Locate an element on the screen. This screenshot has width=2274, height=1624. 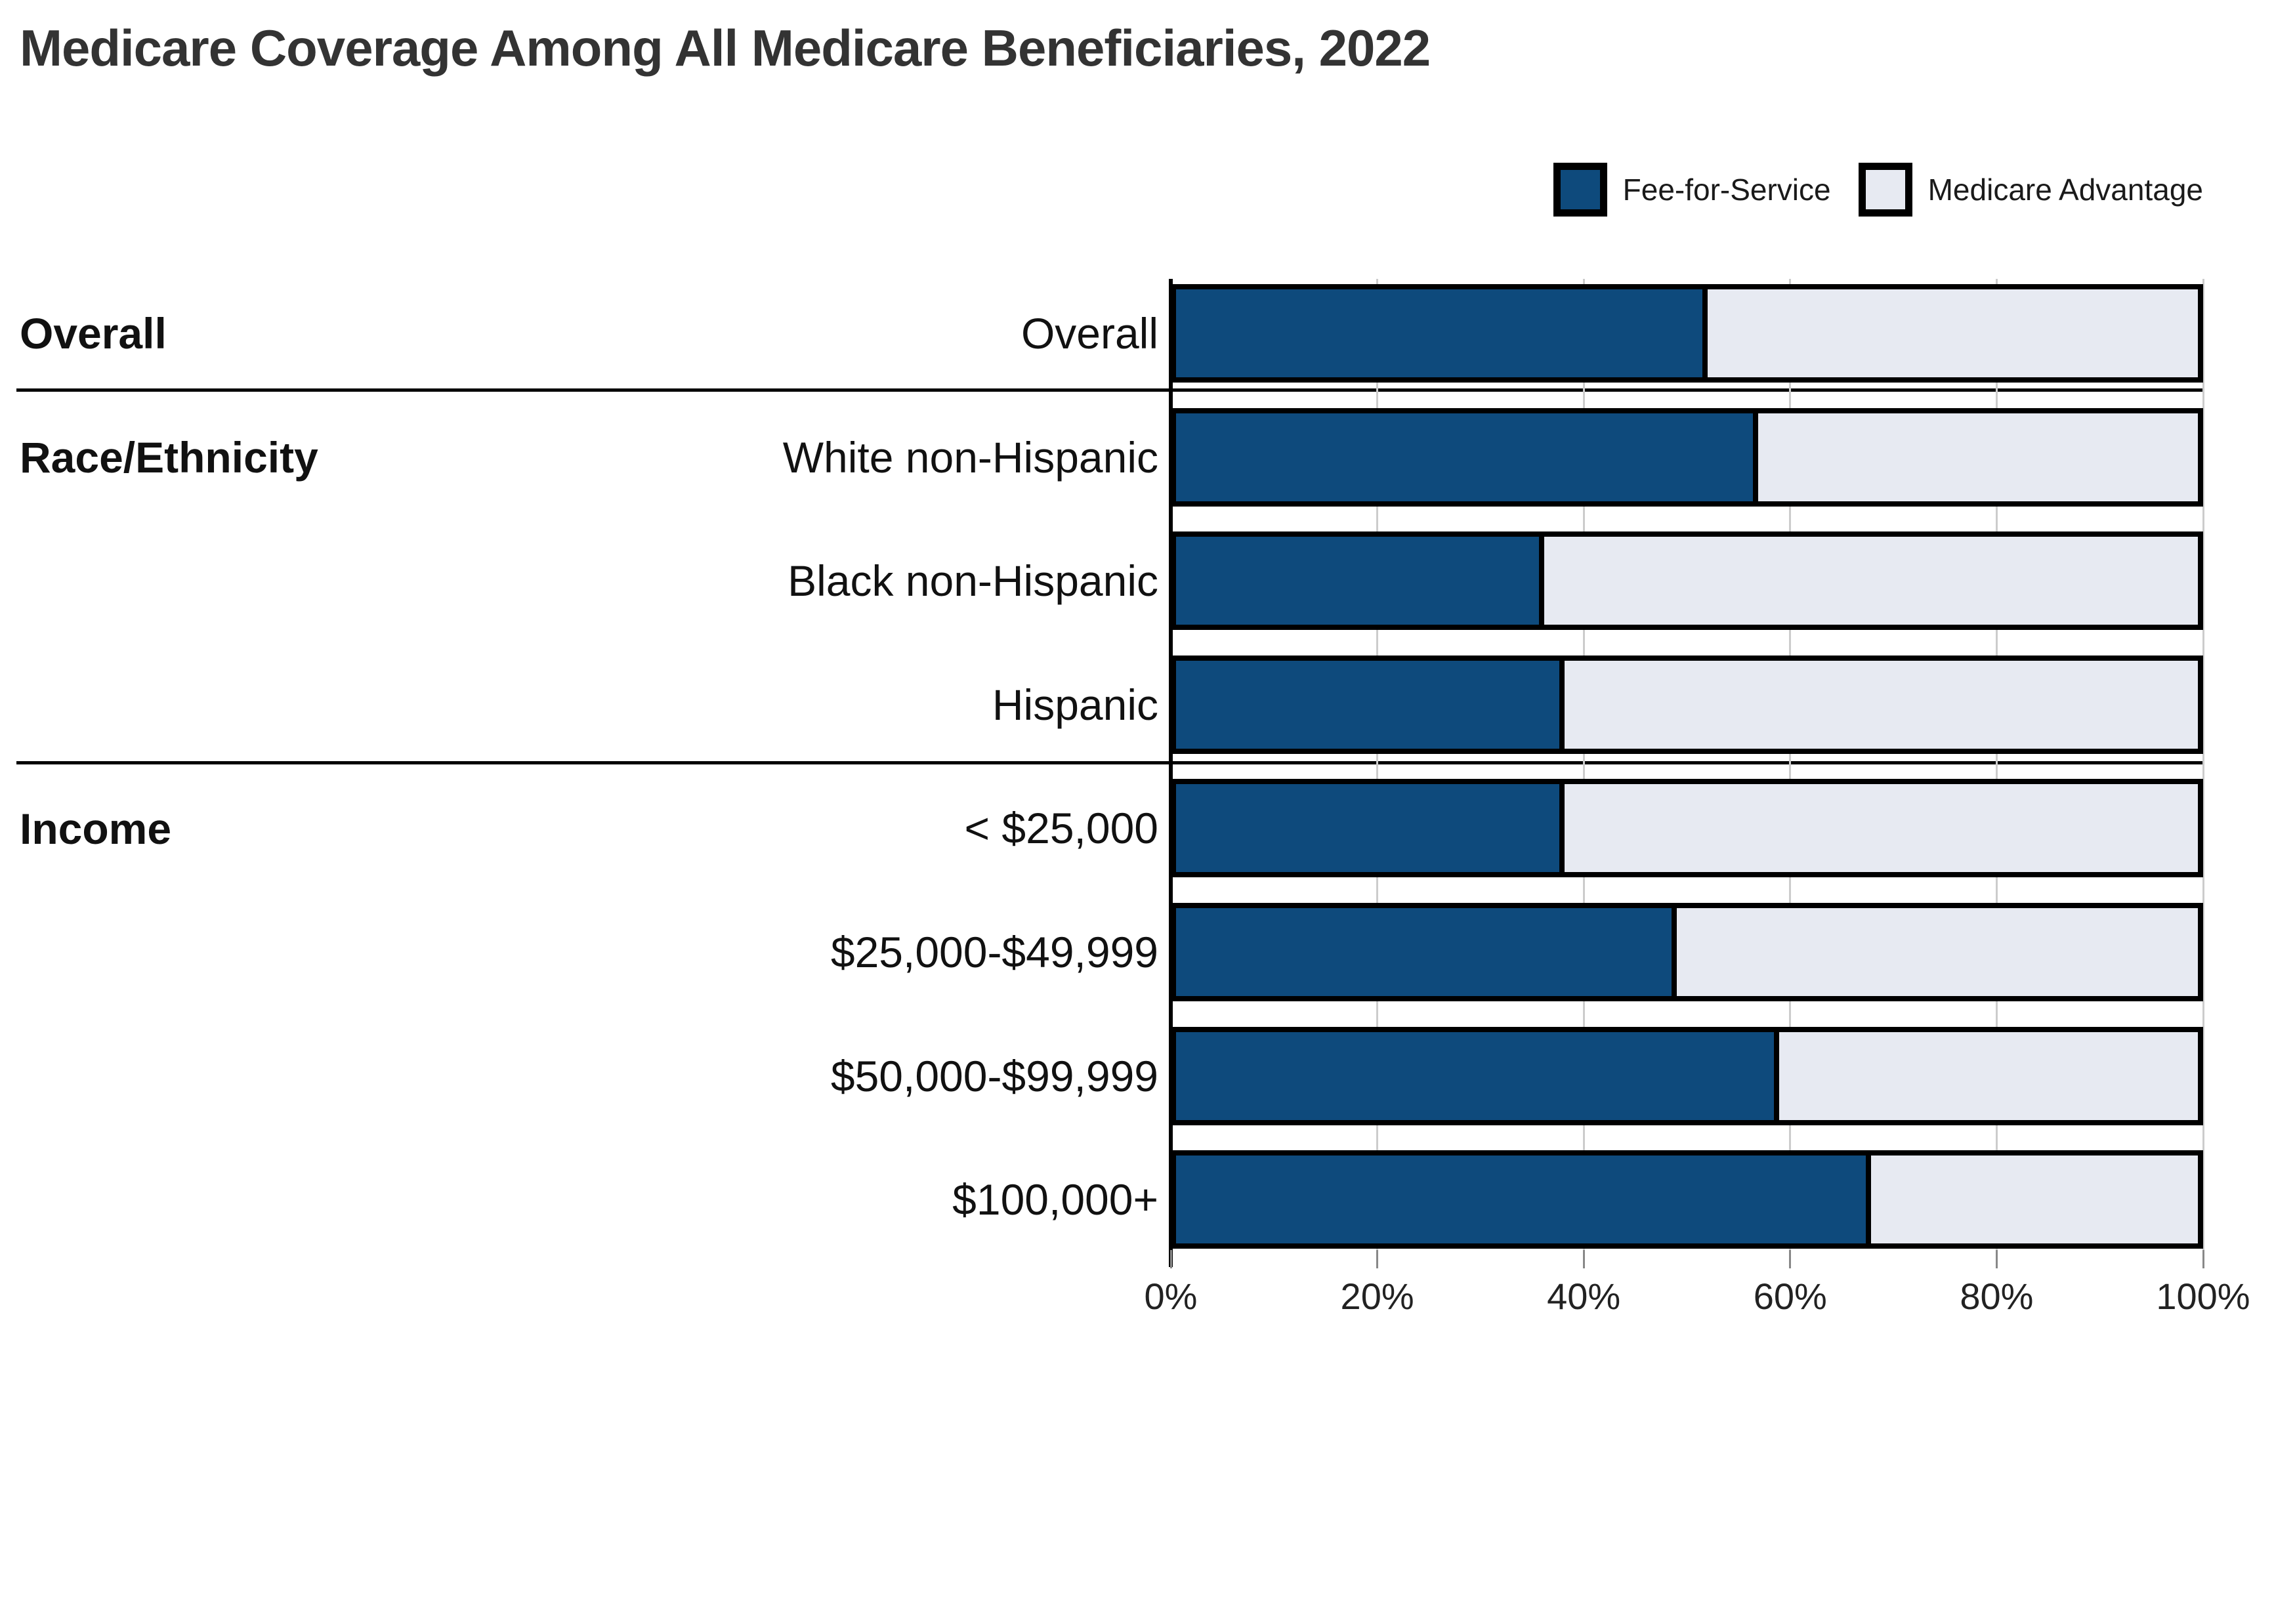
category-label: $25,000-$49,999 is located at coordinates (994, 952).